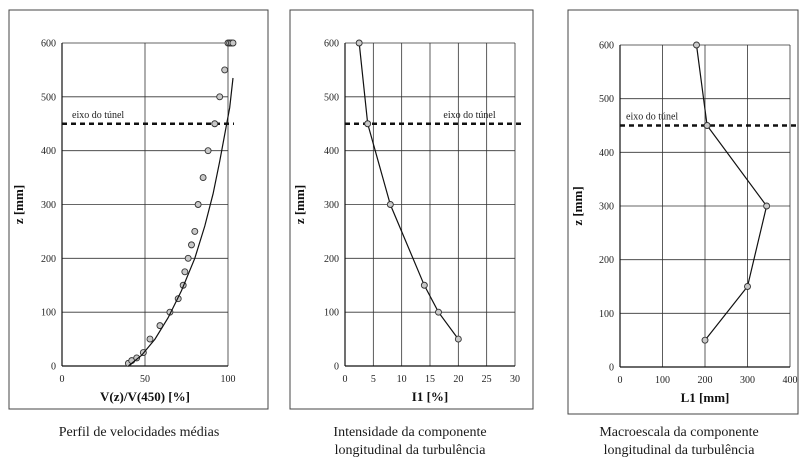 This screenshot has height=460, width=803. I want to click on chart-3-caption-line-2: longitudinal da turbulência, so click(679, 450).